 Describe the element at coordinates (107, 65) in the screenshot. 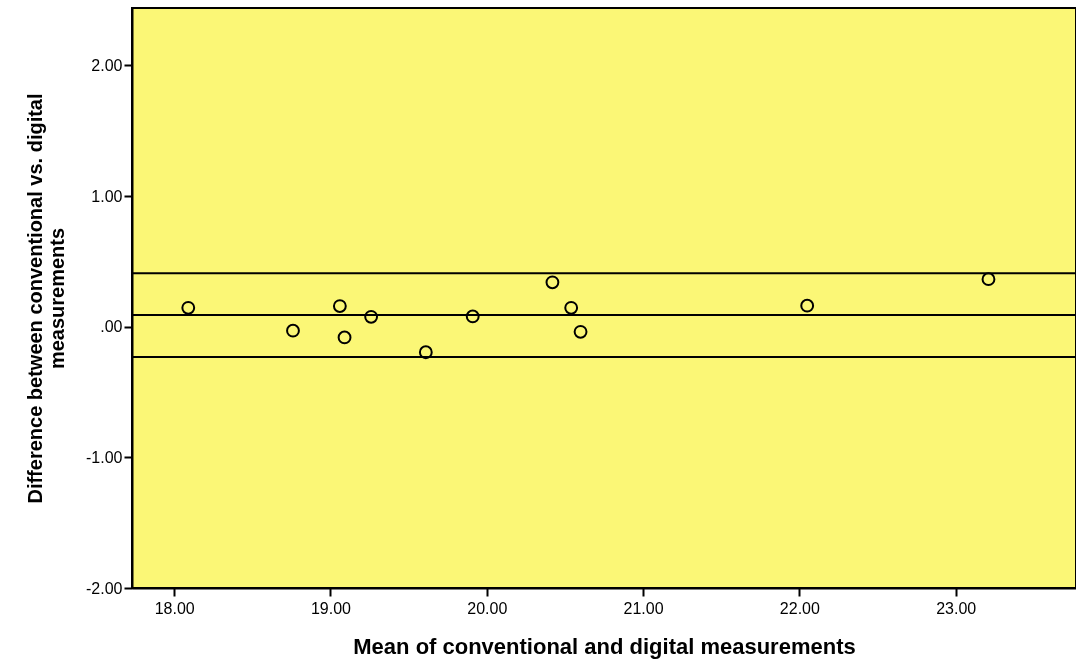

I see `y-tick-label: 2.00` at that location.